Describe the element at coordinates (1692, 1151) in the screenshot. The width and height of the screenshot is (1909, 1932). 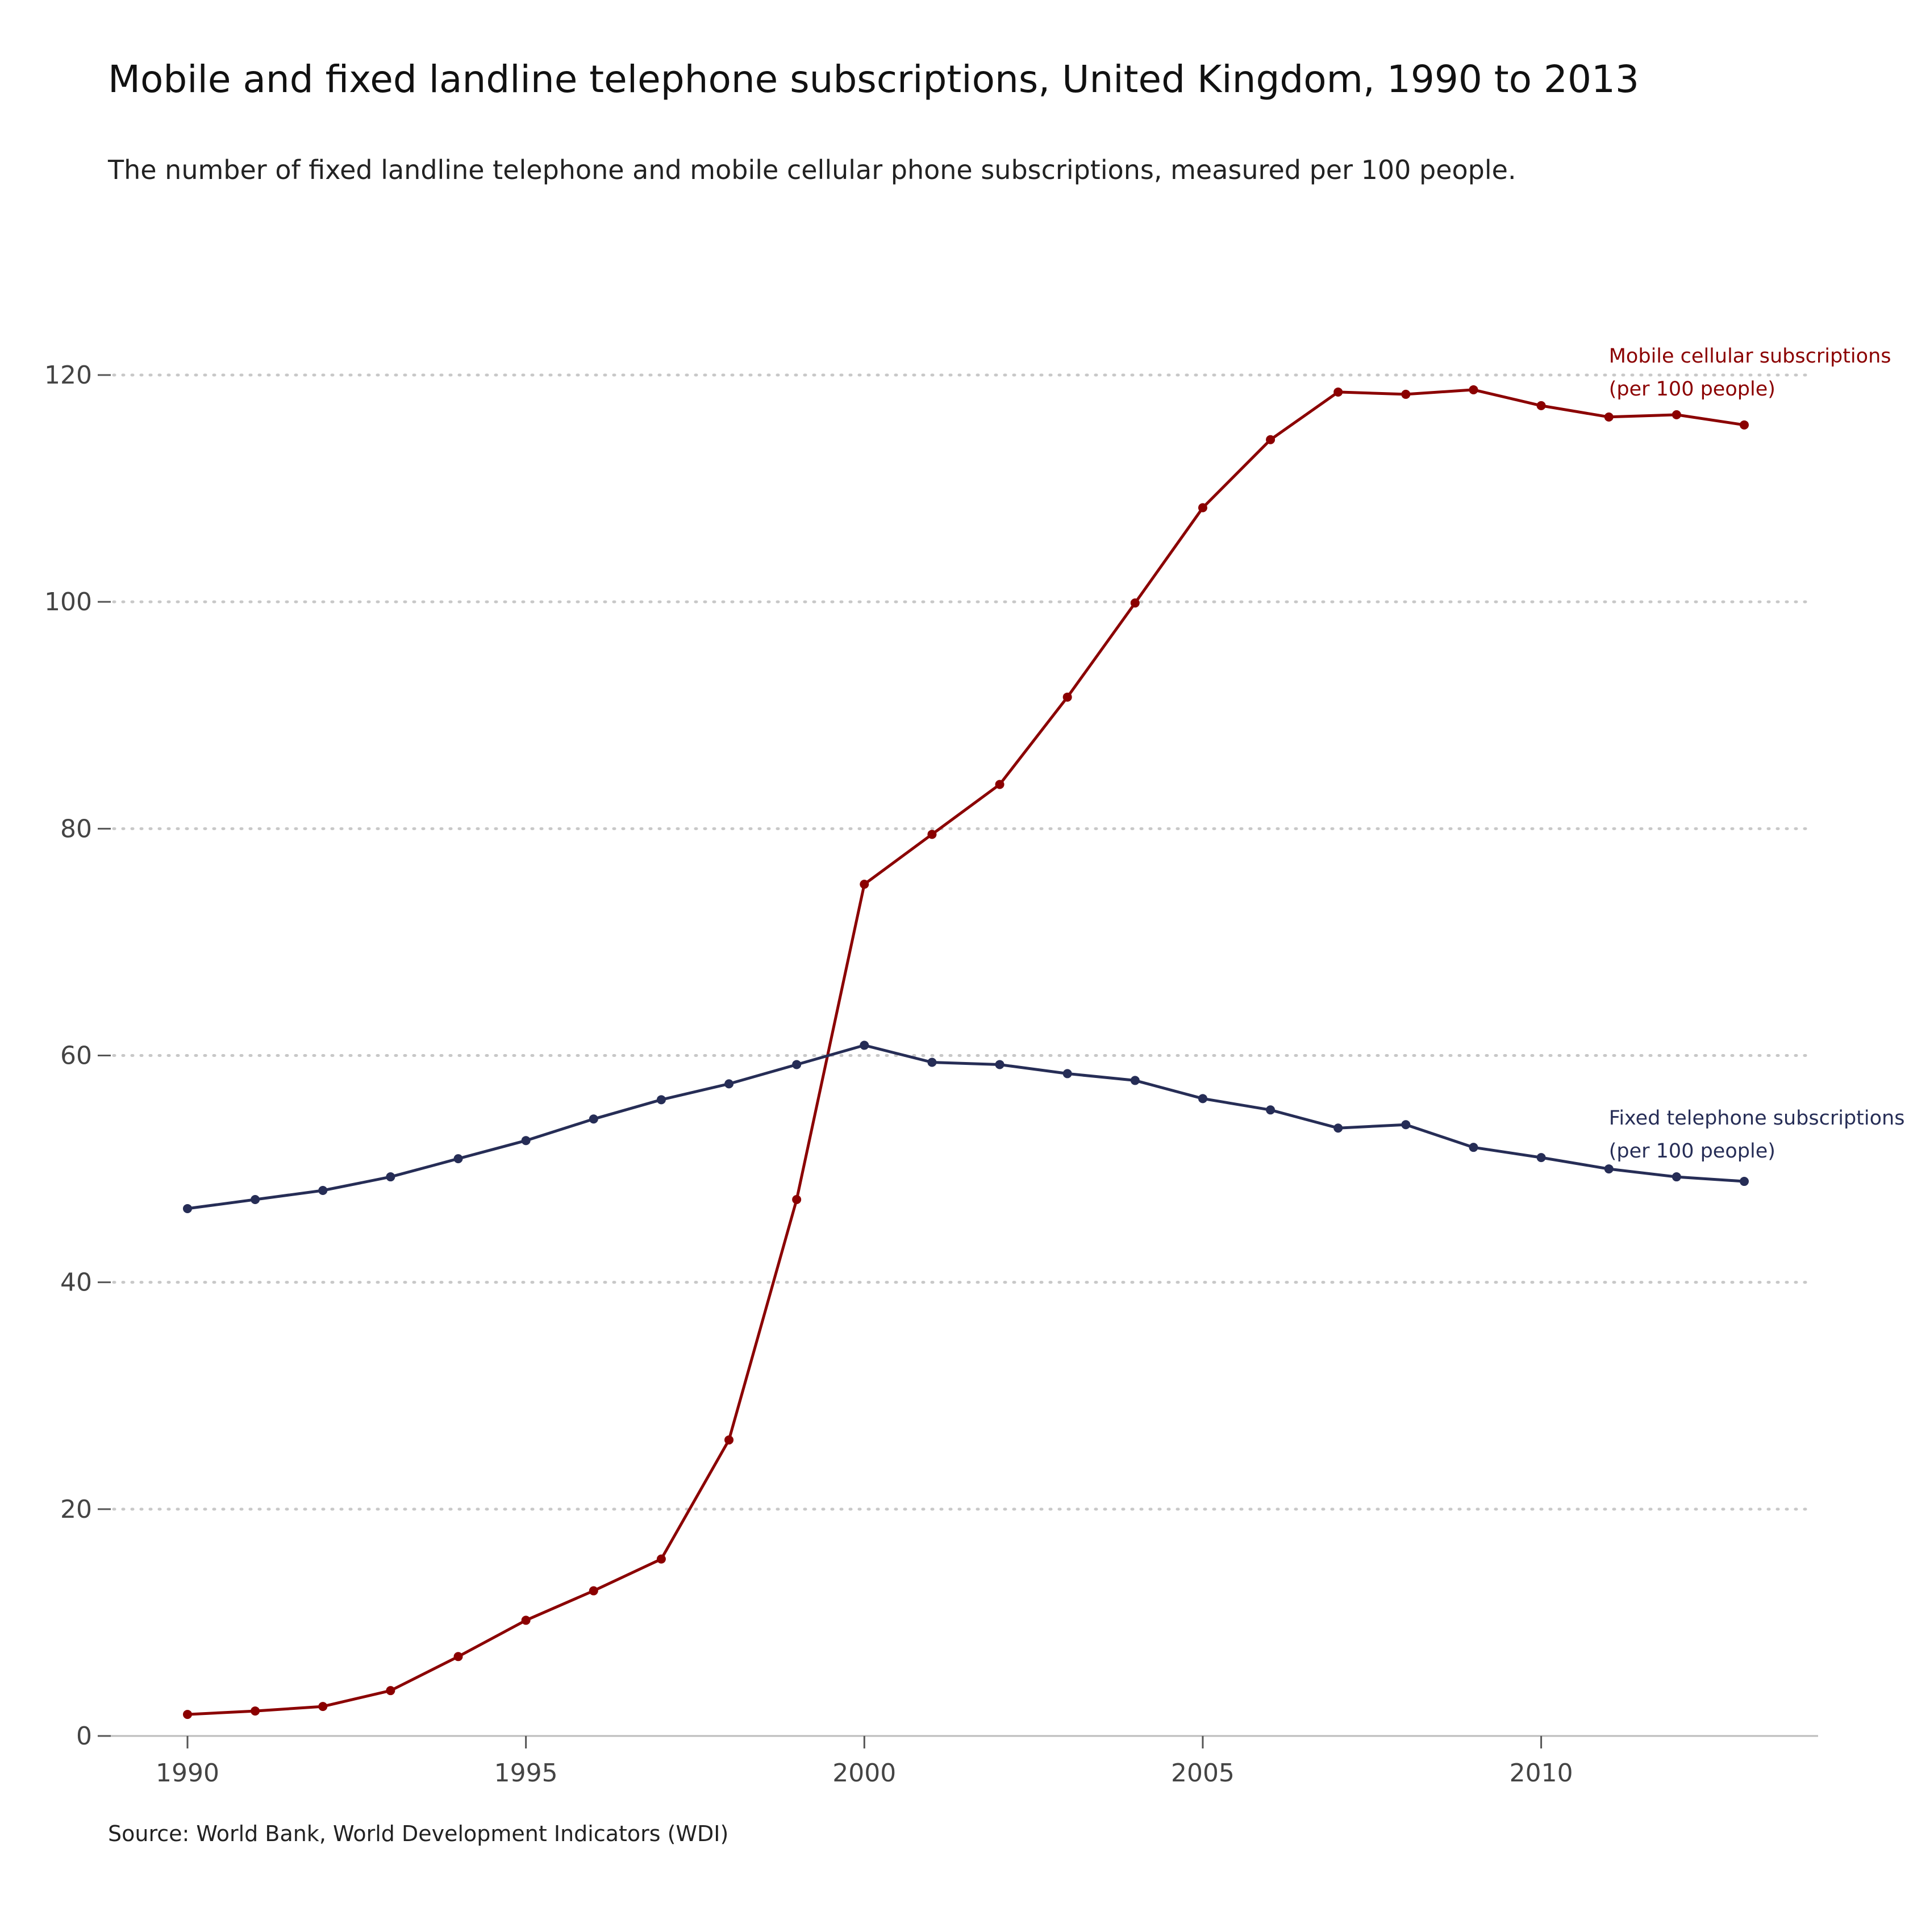
I see `series-label-fixed-line2: (per 100 people)` at that location.